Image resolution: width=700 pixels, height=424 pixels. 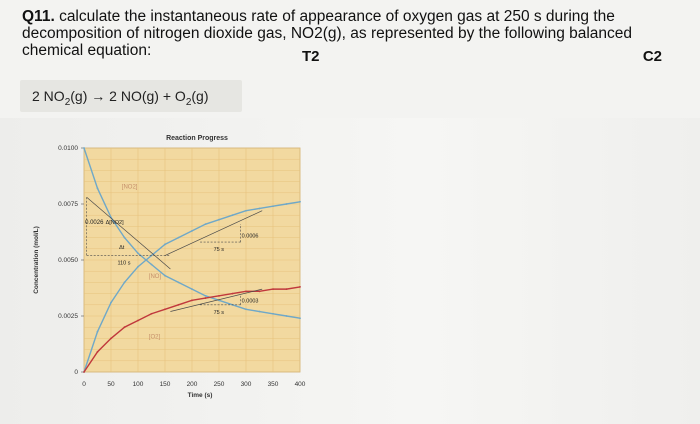 I want to click on balanced-equation: 2 NO2(g) → 2 NO(g) + O2(g), so click(x=131, y=96).